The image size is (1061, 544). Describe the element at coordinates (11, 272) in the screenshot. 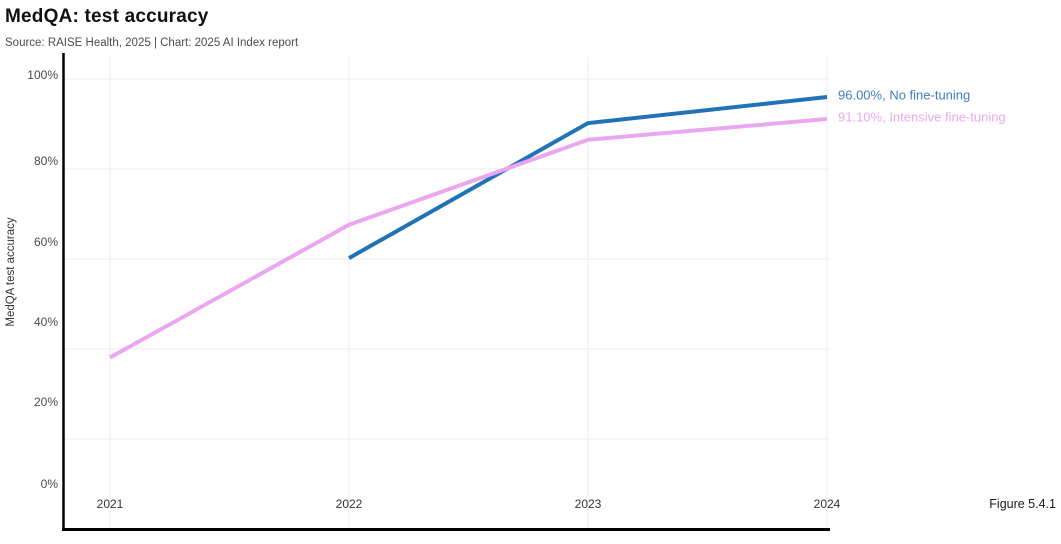

I see `y-axis-title: MedQA test accuracy` at that location.